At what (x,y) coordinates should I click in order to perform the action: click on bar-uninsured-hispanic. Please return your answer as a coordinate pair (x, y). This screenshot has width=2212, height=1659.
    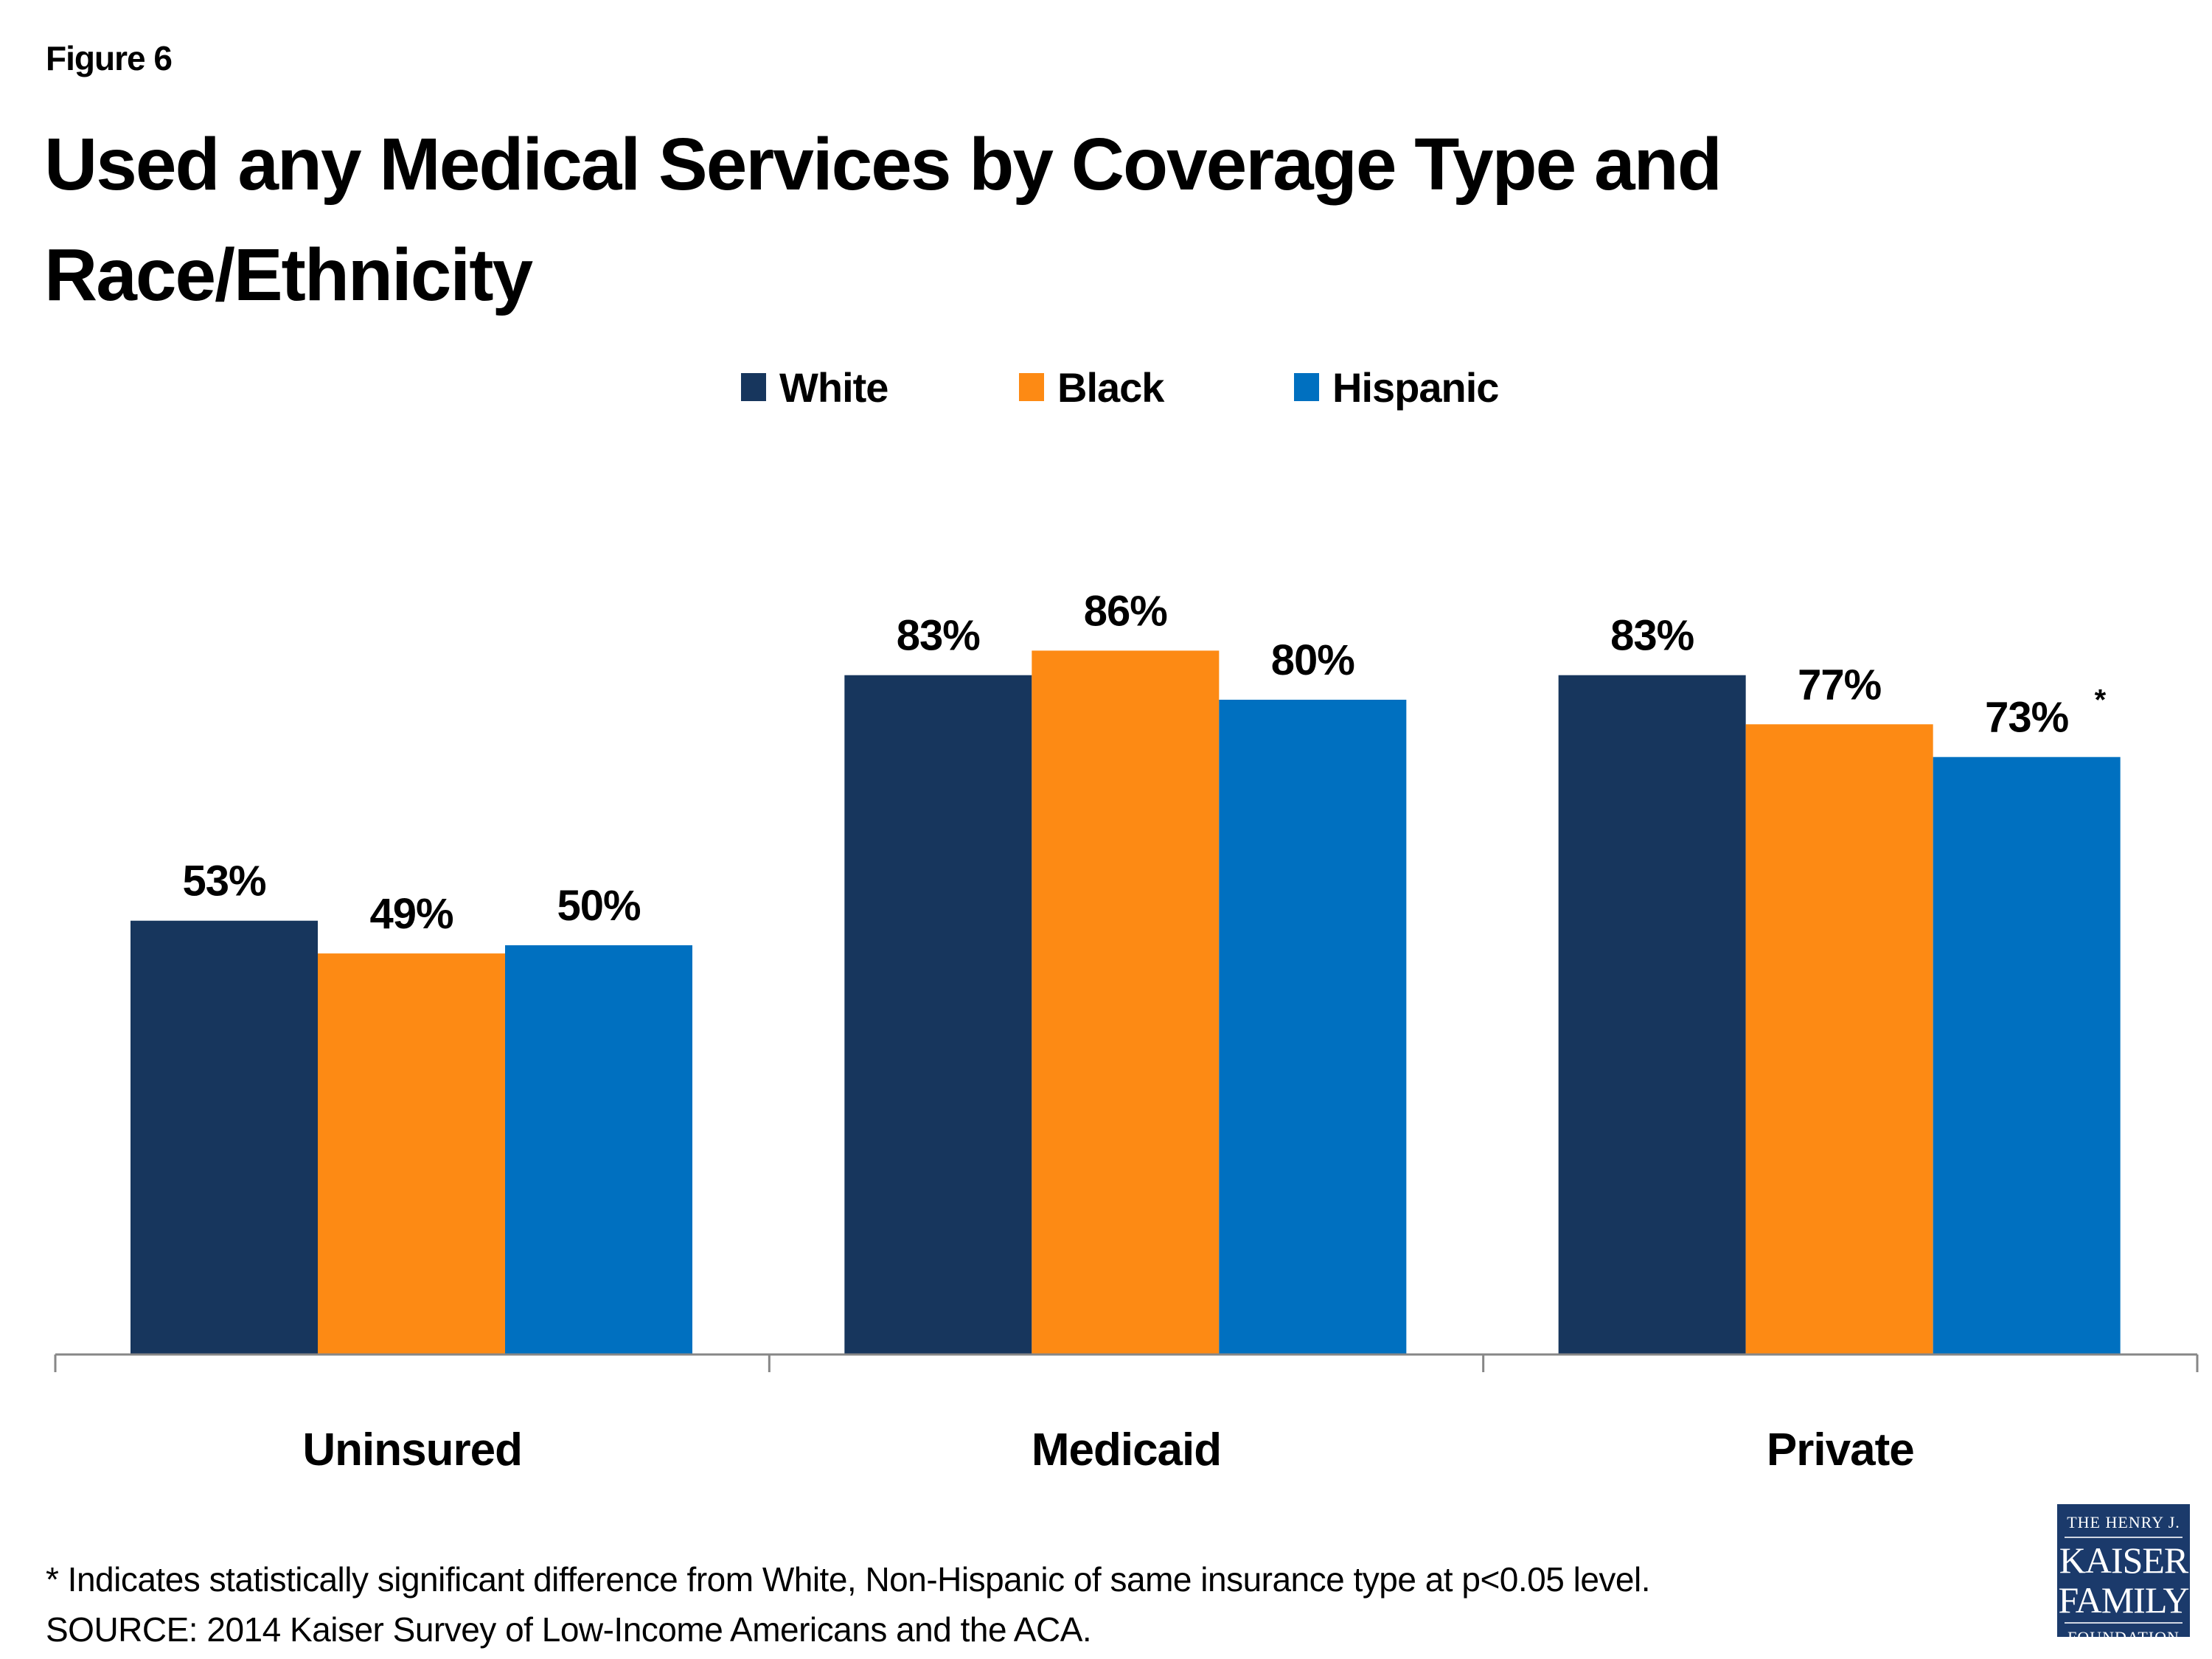
    Looking at the image, I should click on (598, 1149).